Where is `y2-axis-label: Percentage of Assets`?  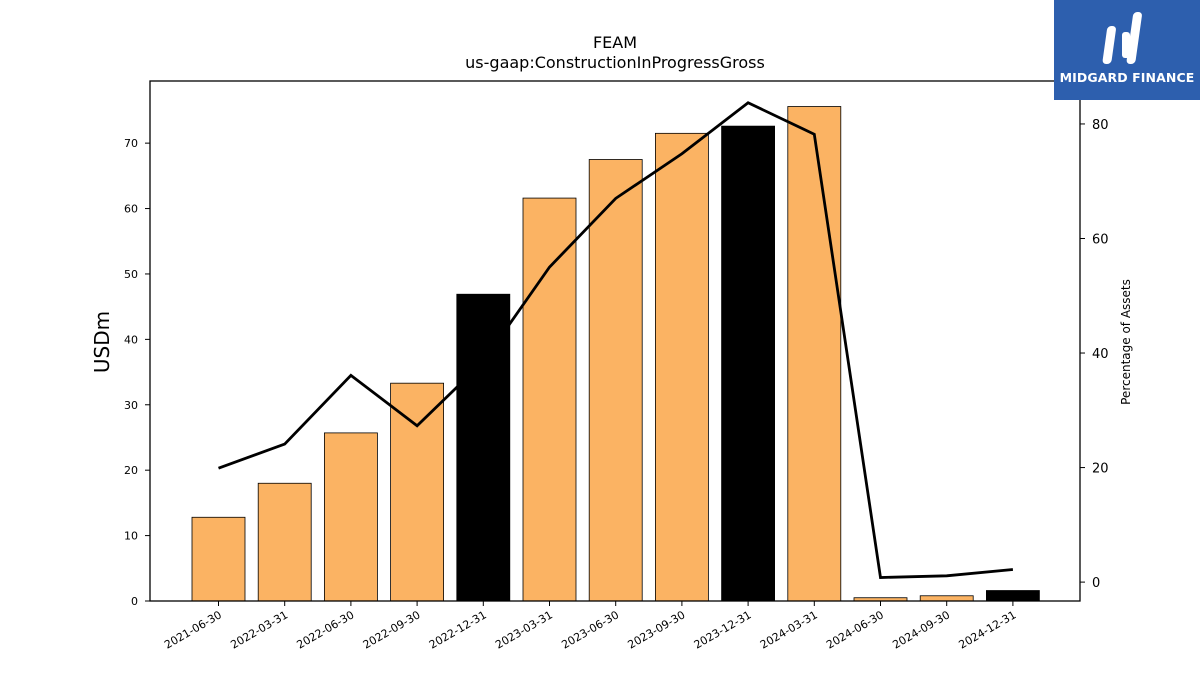
y2-axis-label: Percentage of Assets is located at coordinates (1126, 342).